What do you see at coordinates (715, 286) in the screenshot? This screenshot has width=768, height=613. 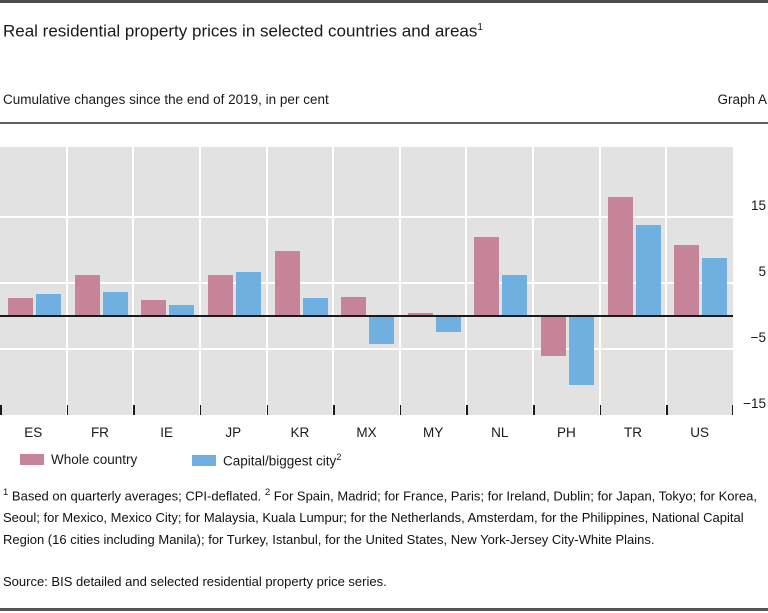 I see `bar-capital-city-US` at bounding box center [715, 286].